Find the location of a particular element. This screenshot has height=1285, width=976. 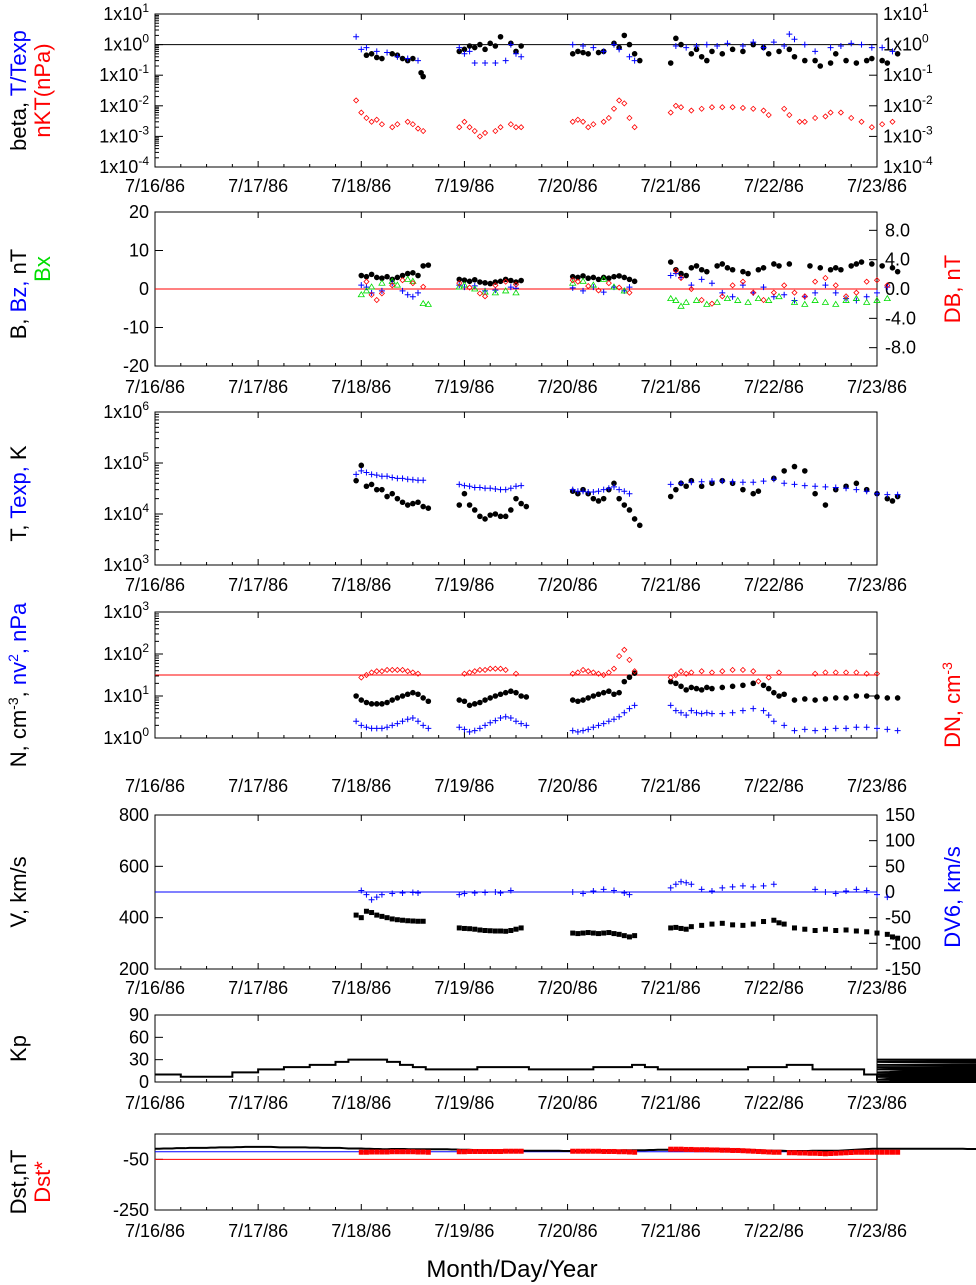

x-tick-label: 7/16/86 is located at coordinates (155, 1231).